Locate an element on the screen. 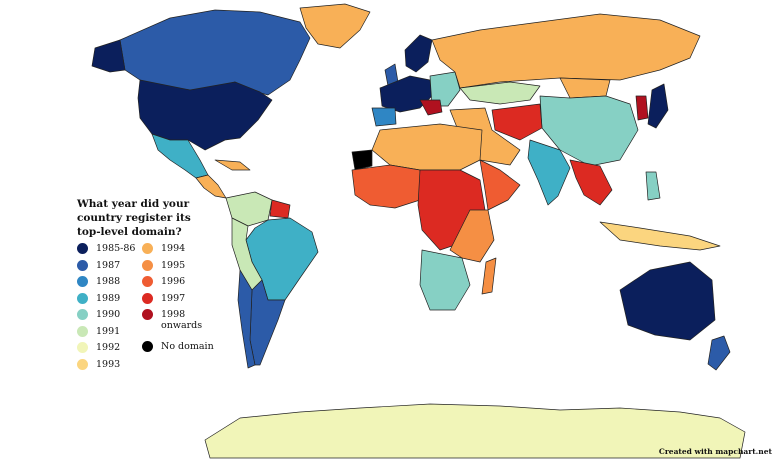 This screenshot has height=467, width=780. legend-label: No domain is located at coordinates (187, 346).